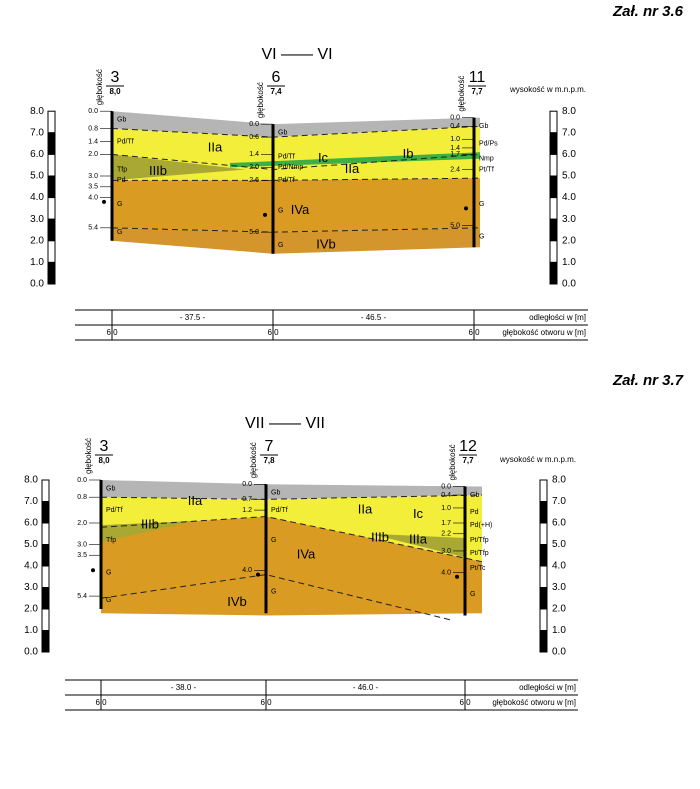 This screenshot has width=700, height=789. What do you see at coordinates (477, 77) in the screenshot?
I see `borehole-number: 11` at bounding box center [477, 77].